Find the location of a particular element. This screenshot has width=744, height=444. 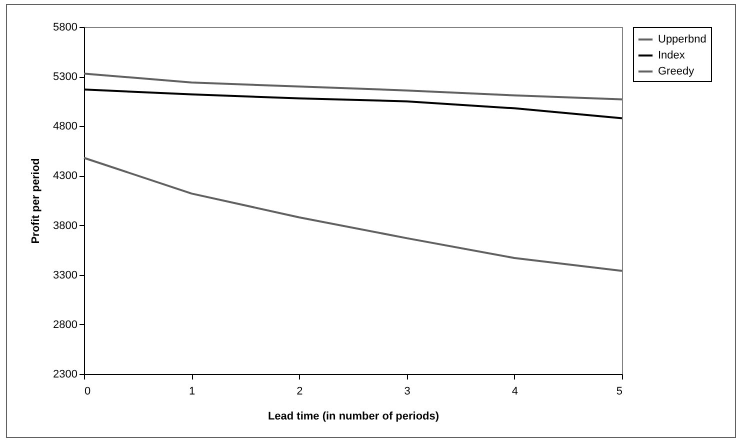

y-tick-label: 3300 is located at coordinates (65, 275).